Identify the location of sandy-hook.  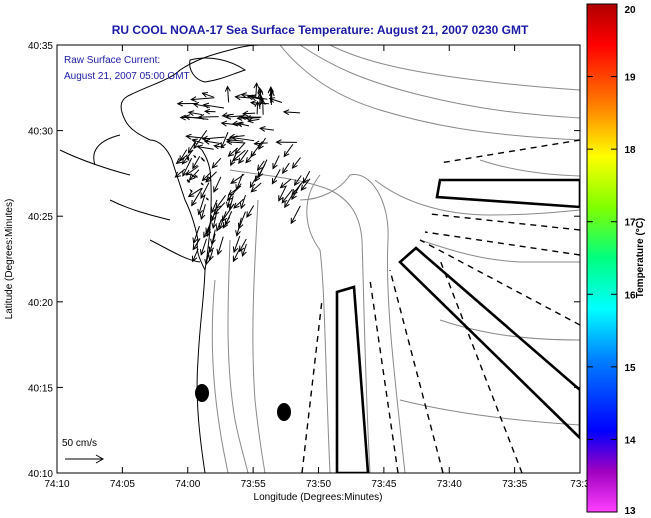
(206, 210).